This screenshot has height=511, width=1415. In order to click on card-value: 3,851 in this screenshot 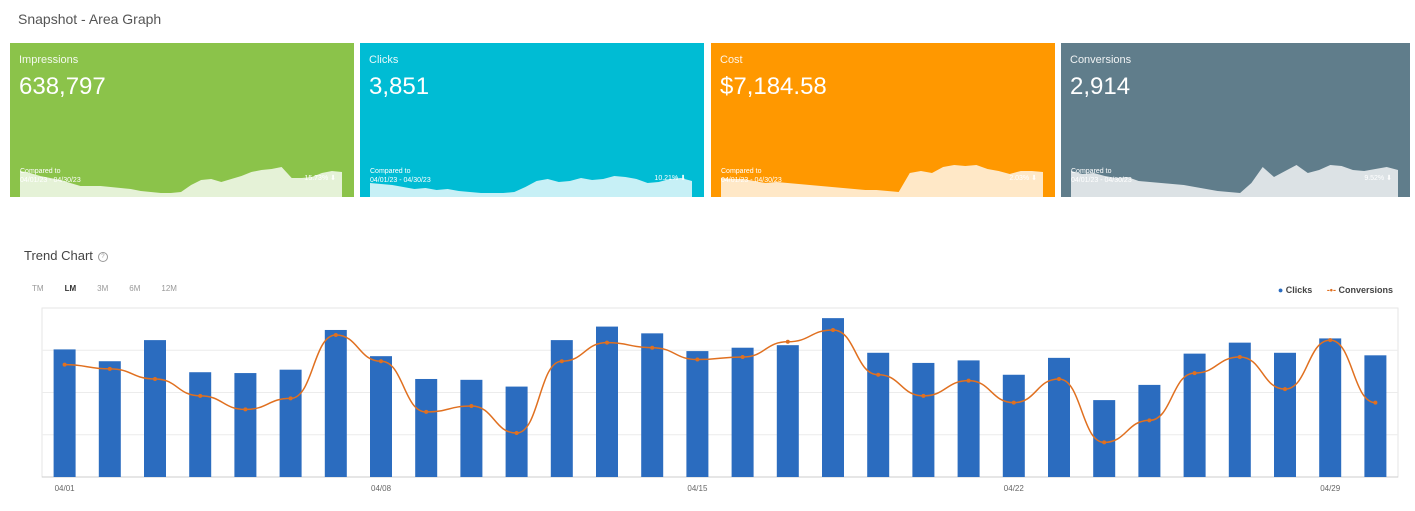, I will do `click(399, 86)`.